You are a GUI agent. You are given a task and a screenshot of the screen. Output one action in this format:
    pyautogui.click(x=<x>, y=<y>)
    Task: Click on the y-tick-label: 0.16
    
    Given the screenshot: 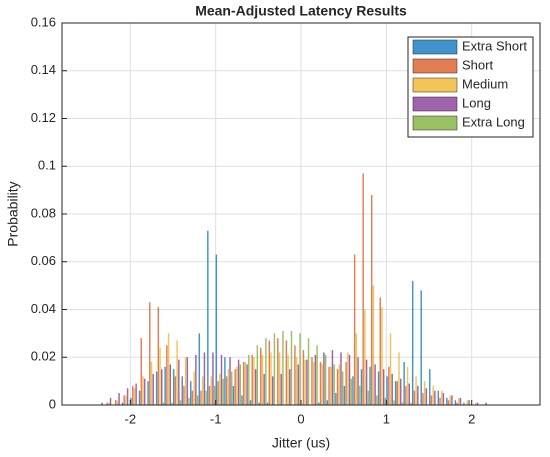 What is the action you would take?
    pyautogui.click(x=43, y=21)
    